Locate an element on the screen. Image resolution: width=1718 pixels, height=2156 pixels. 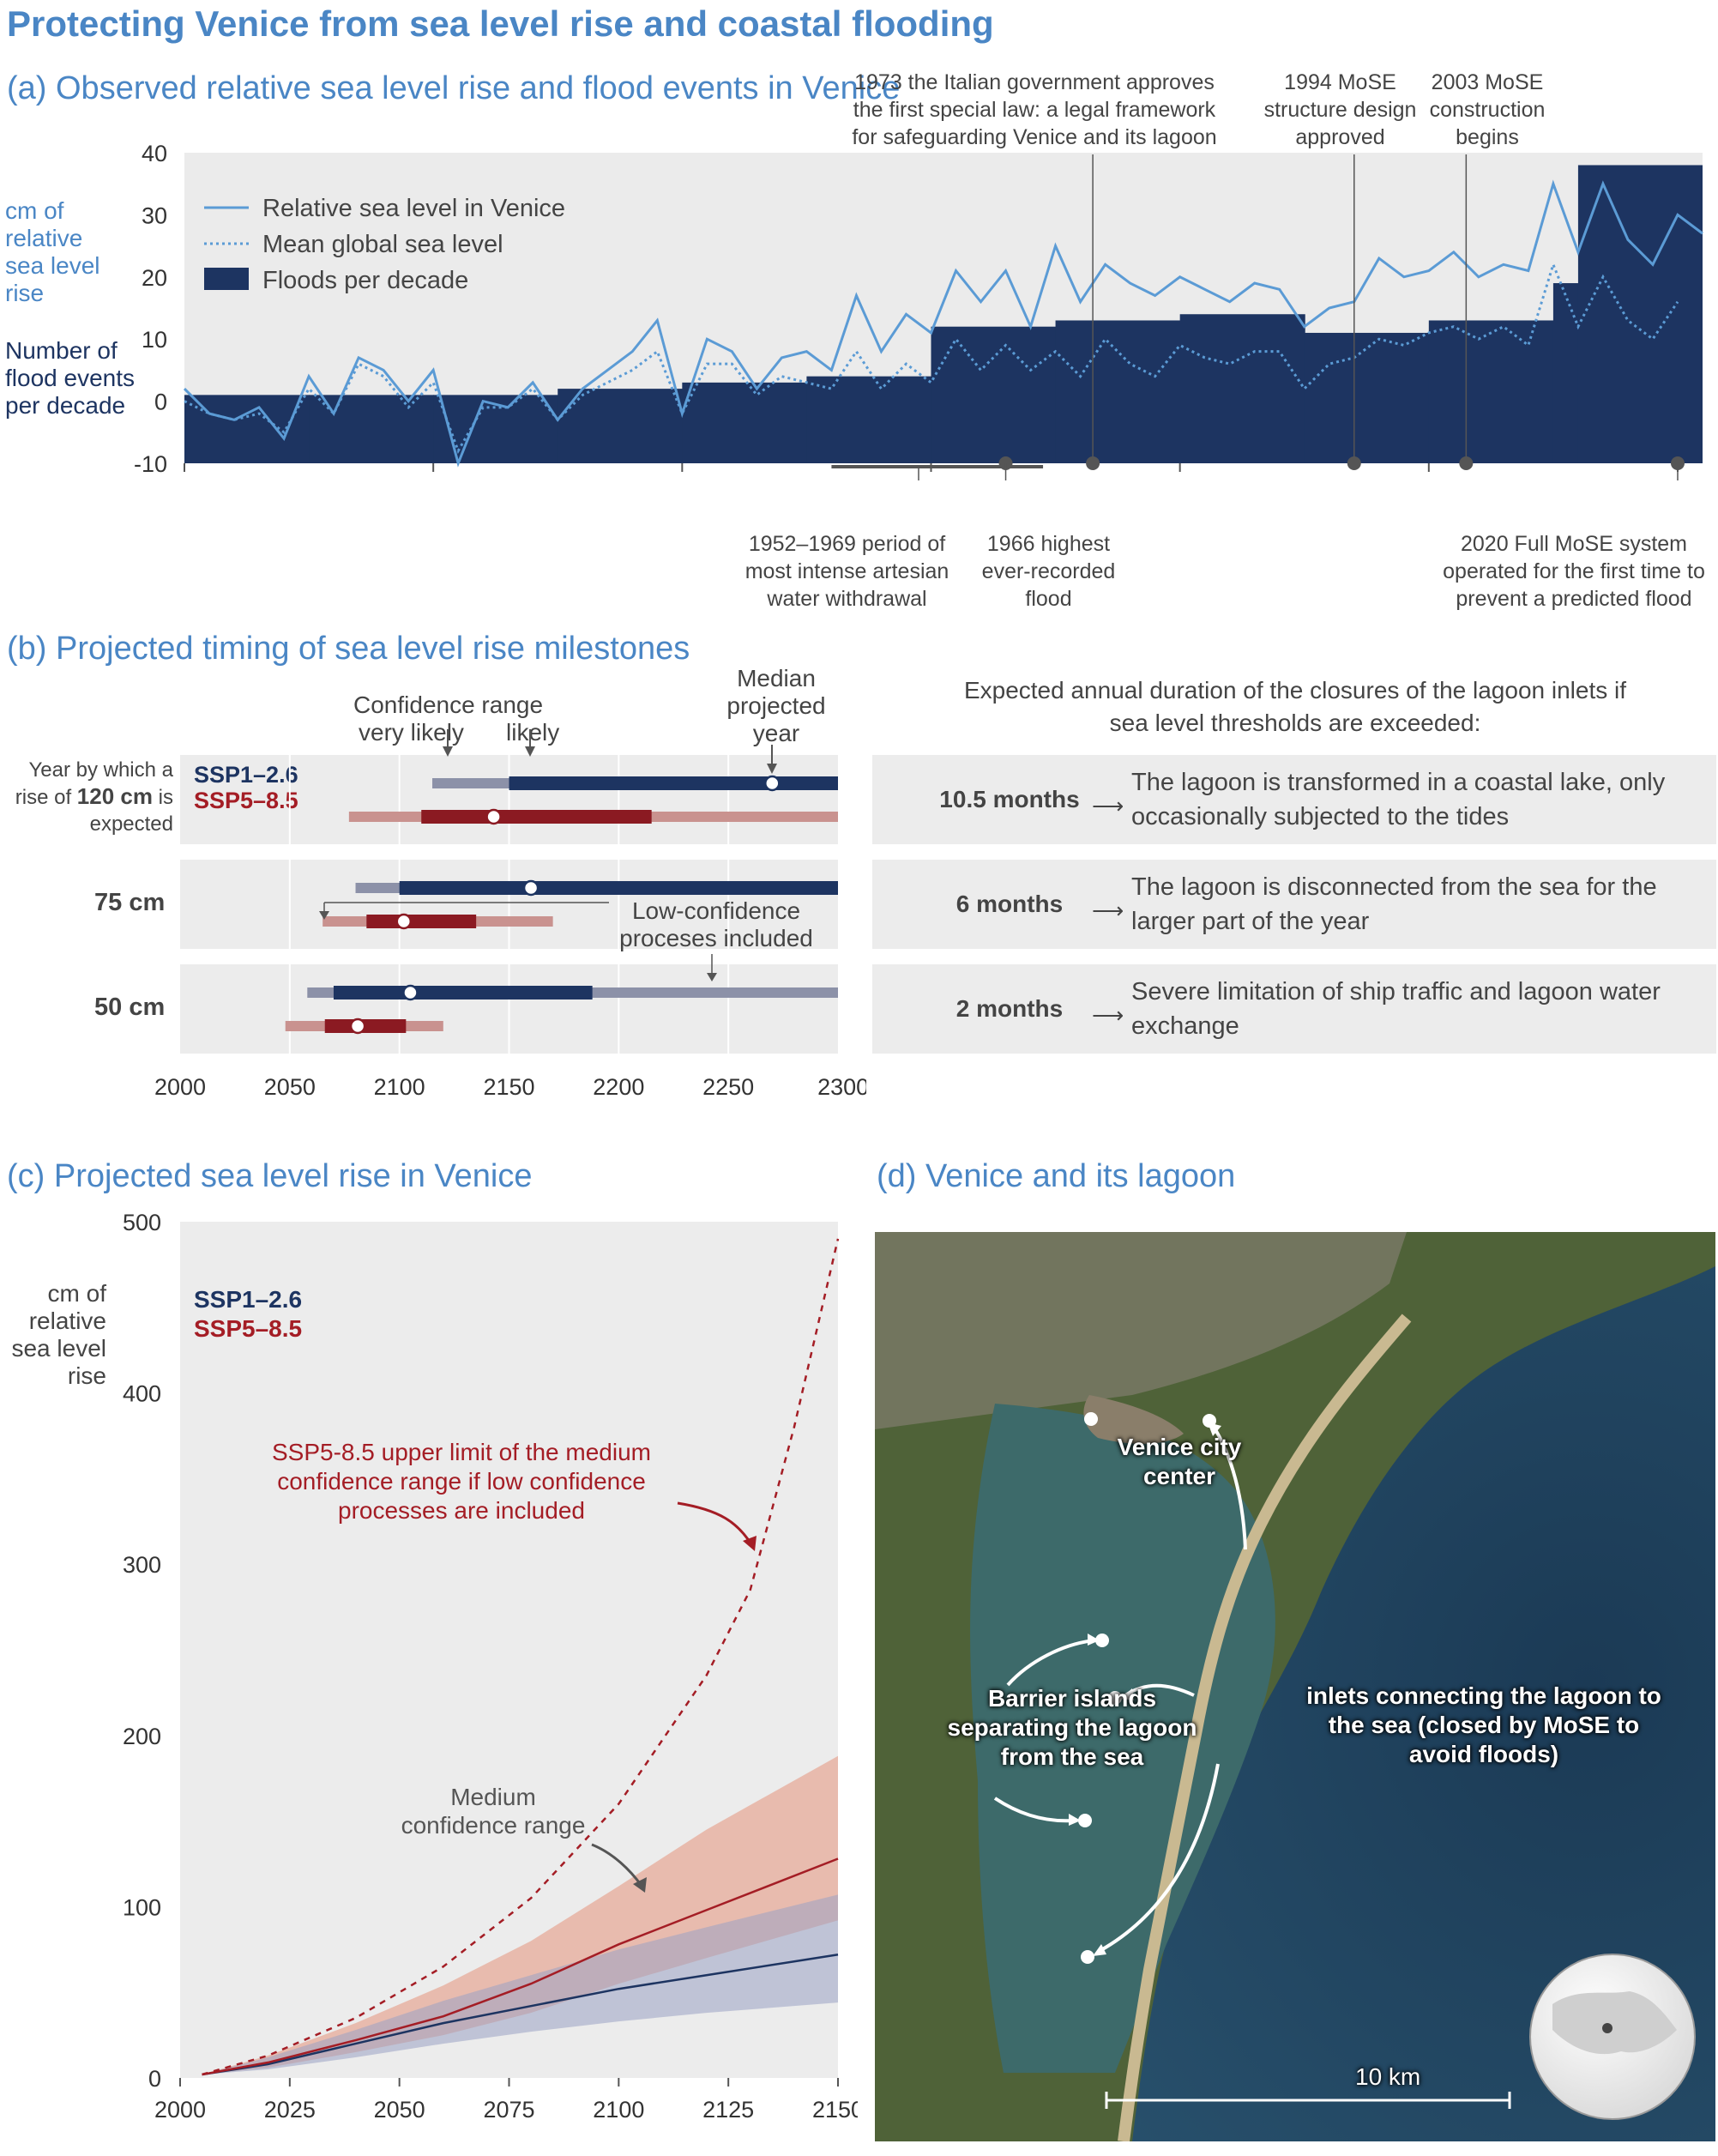
x-tick-label: 2125 is located at coordinates (728, 2110).